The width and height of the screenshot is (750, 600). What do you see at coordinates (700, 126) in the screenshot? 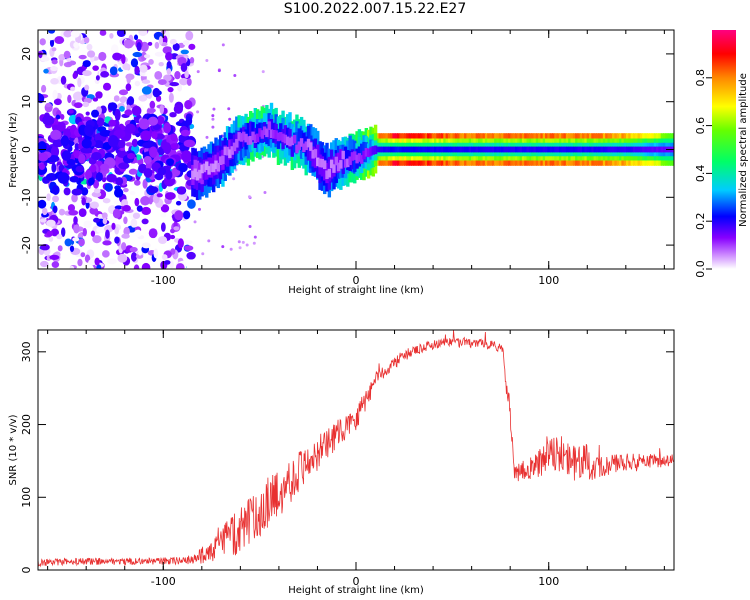
I see `colorbar-tick-label: 0.6` at bounding box center [700, 126].